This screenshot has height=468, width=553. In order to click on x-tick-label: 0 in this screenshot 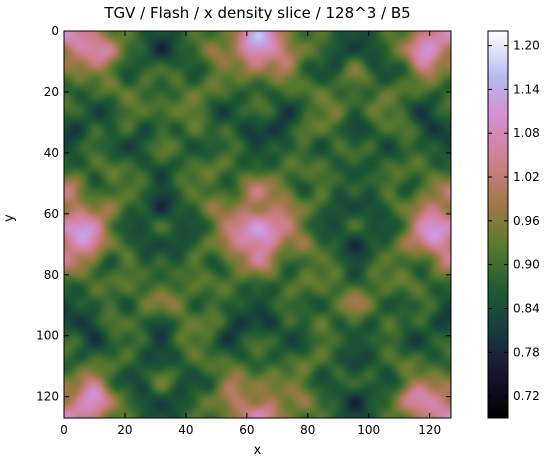, I will do `click(64, 430)`.